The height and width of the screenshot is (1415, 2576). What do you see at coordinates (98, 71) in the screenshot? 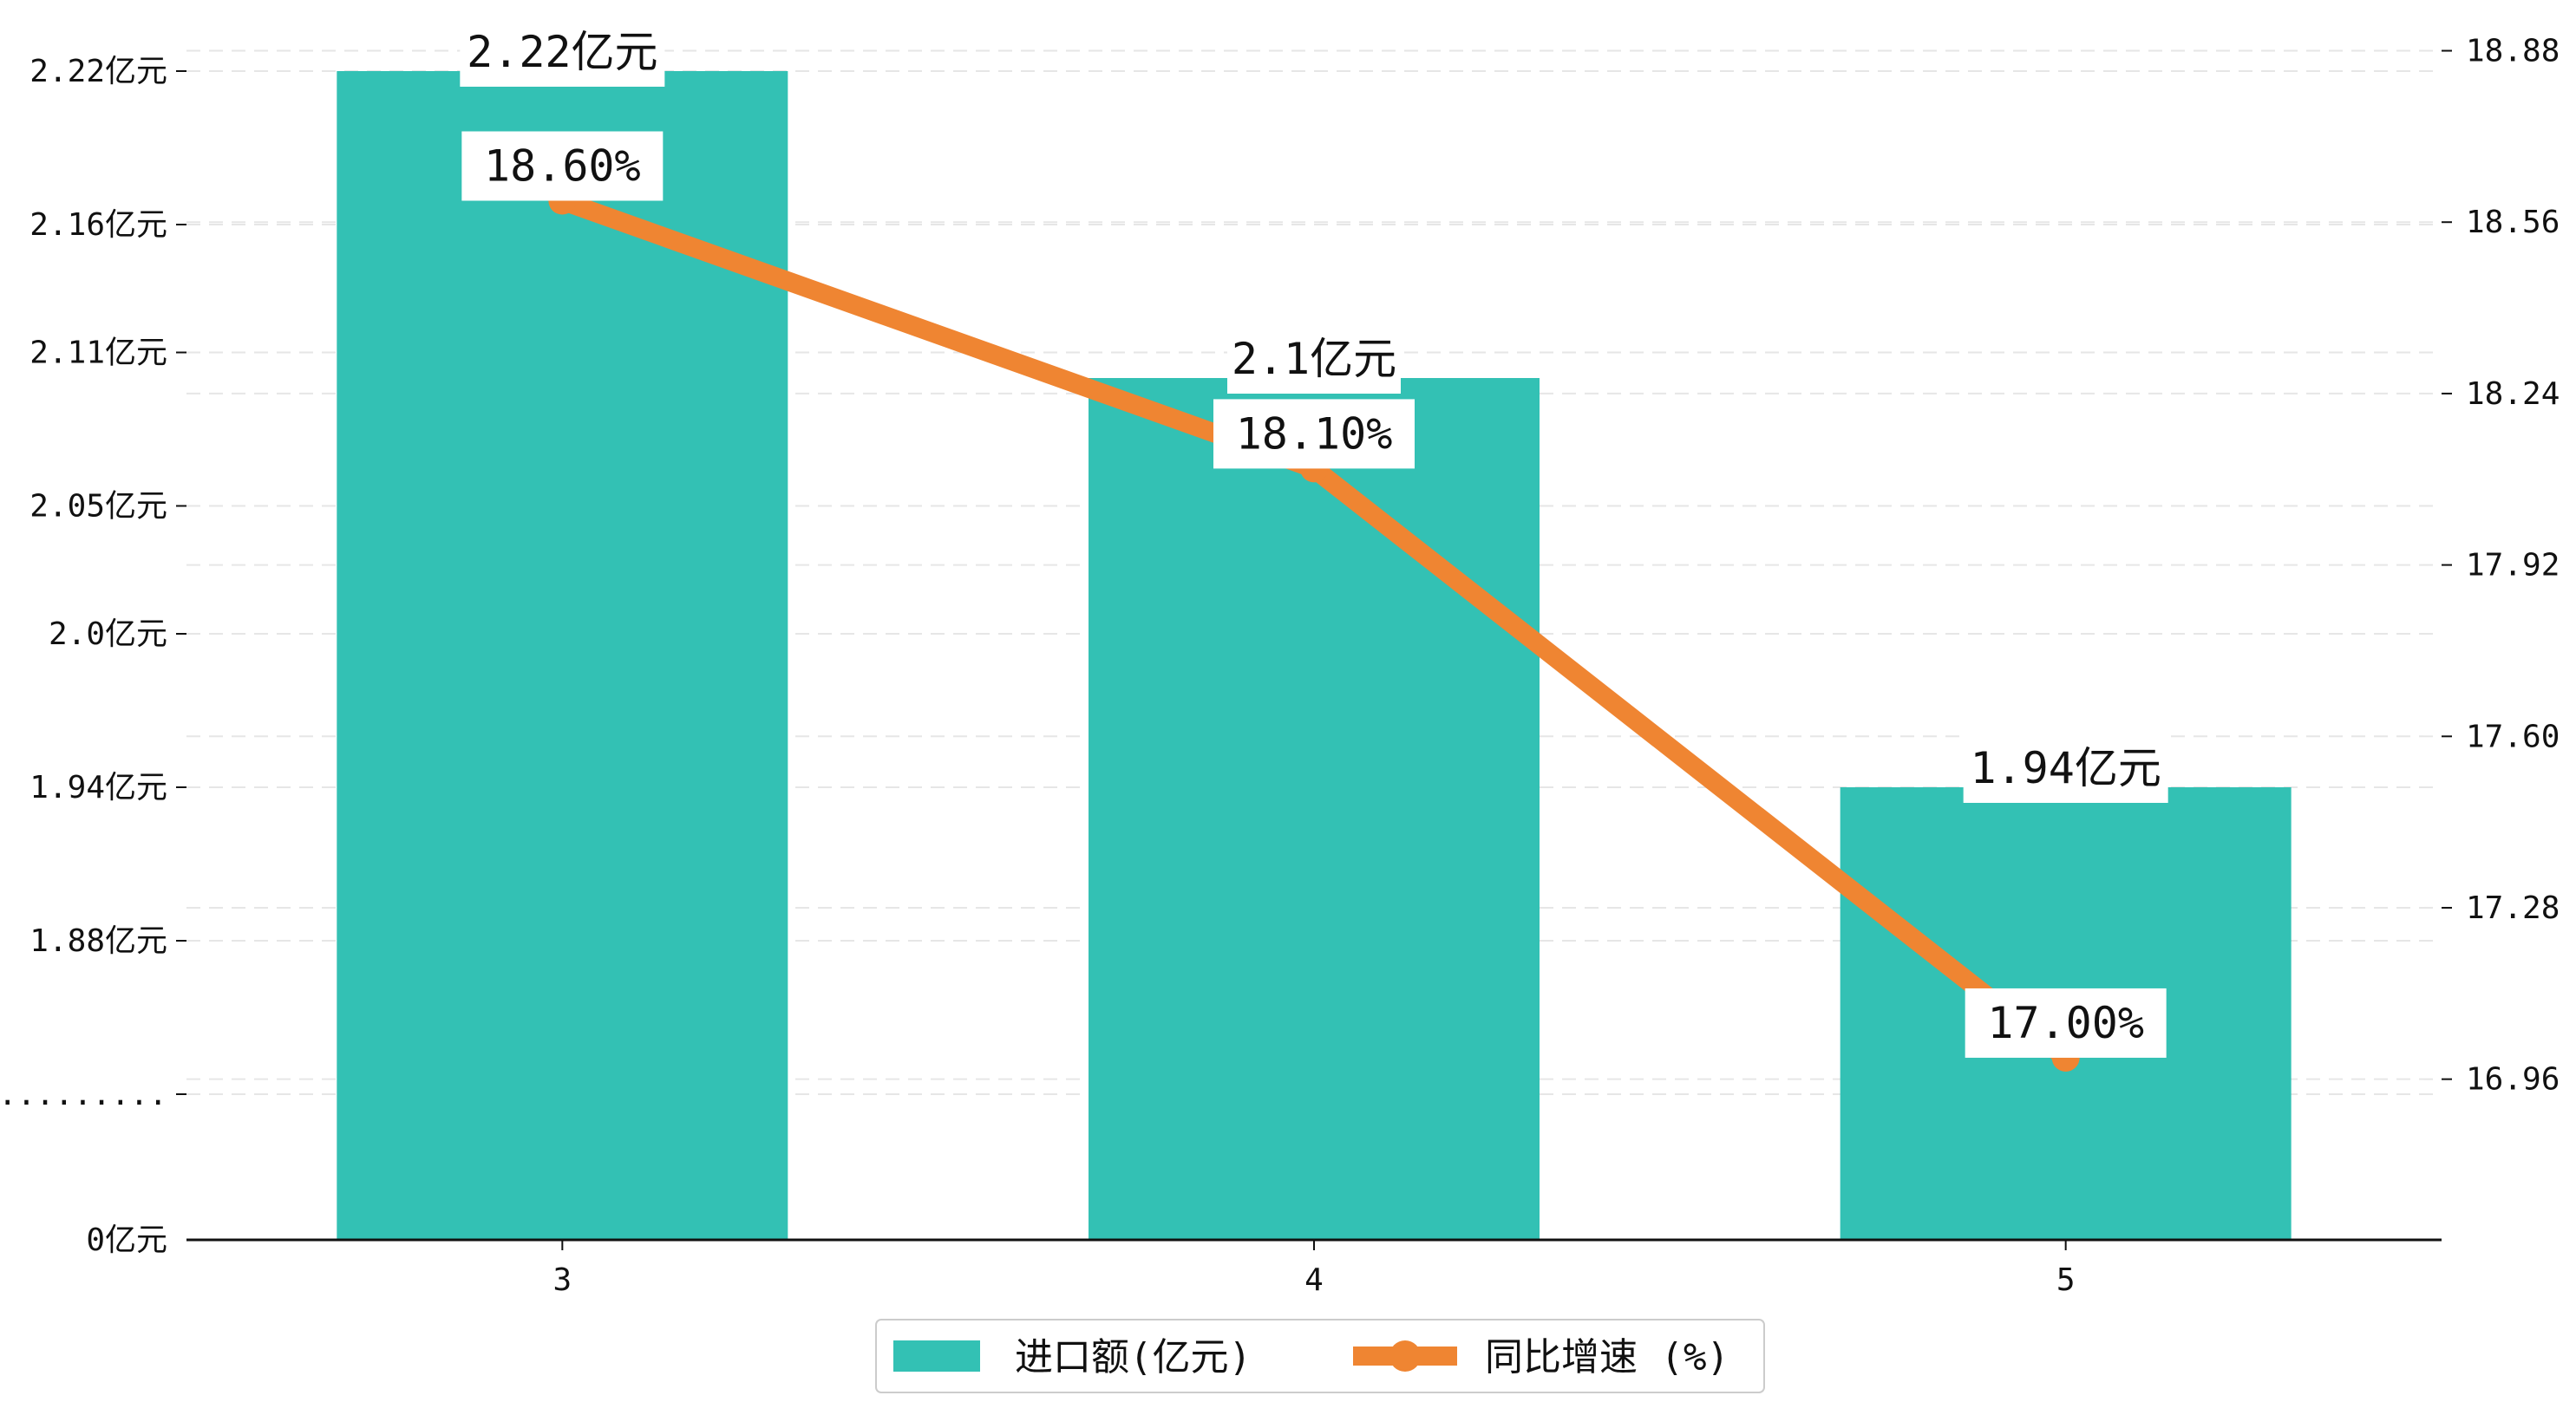
I see `y-tick-label-left: 2.22亿元` at bounding box center [98, 71].